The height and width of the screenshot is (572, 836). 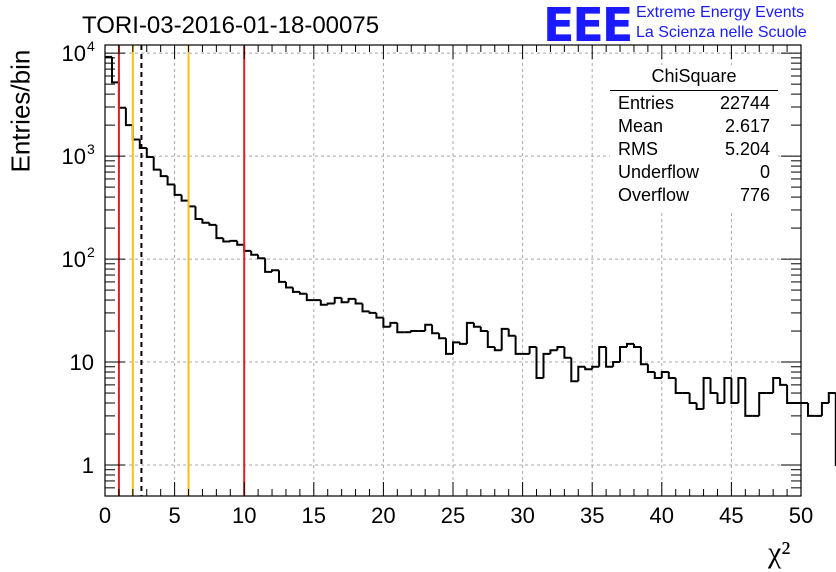 What do you see at coordinates (662, 515) in the screenshot?
I see `x-tick-label: 40` at bounding box center [662, 515].